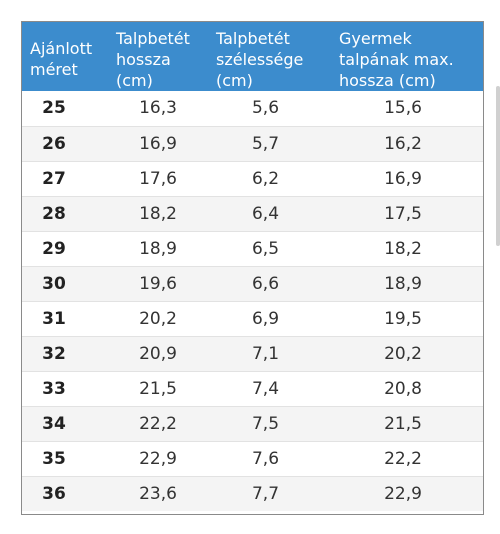  I want to click on cell-insole-width: 6,4, so click(265, 214).